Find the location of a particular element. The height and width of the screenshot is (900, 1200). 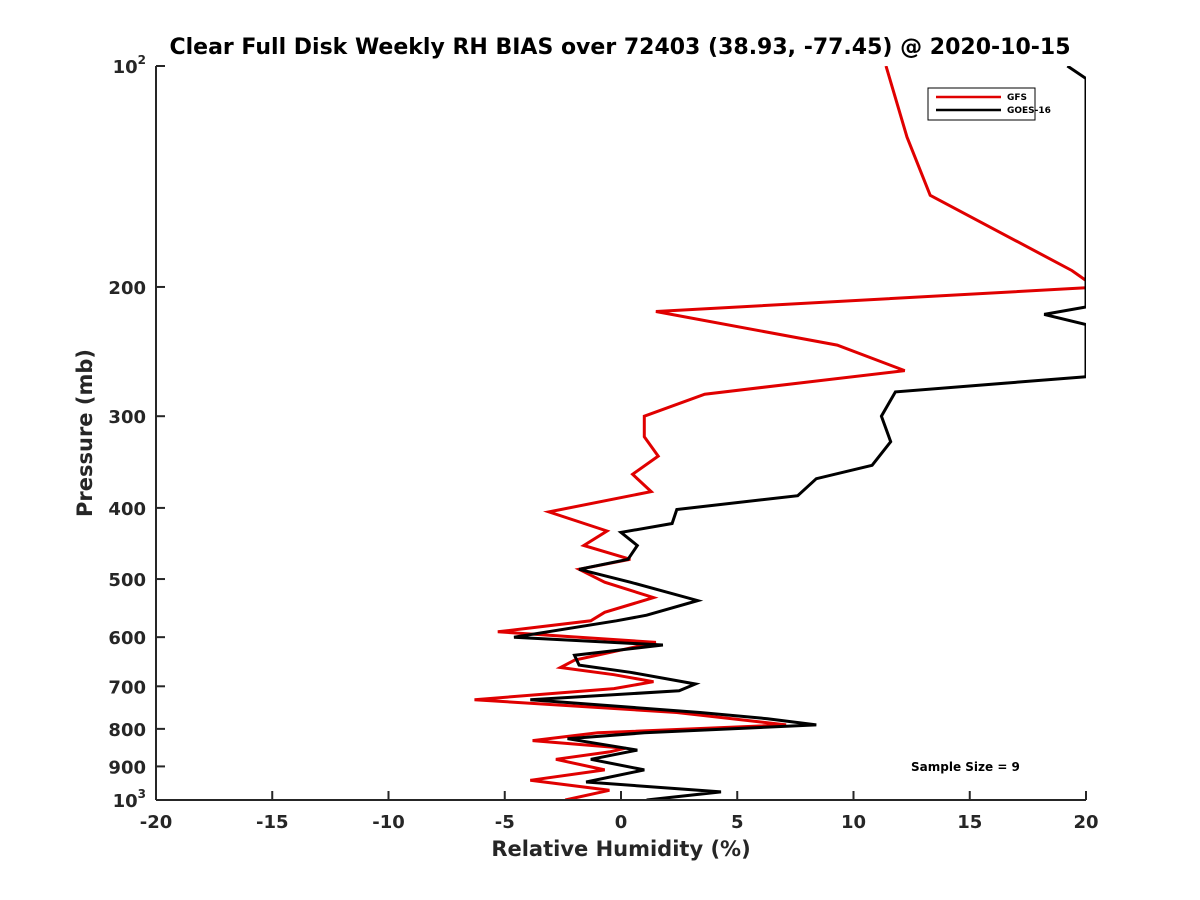

y-tick-label: 300 is located at coordinates (127, 417).